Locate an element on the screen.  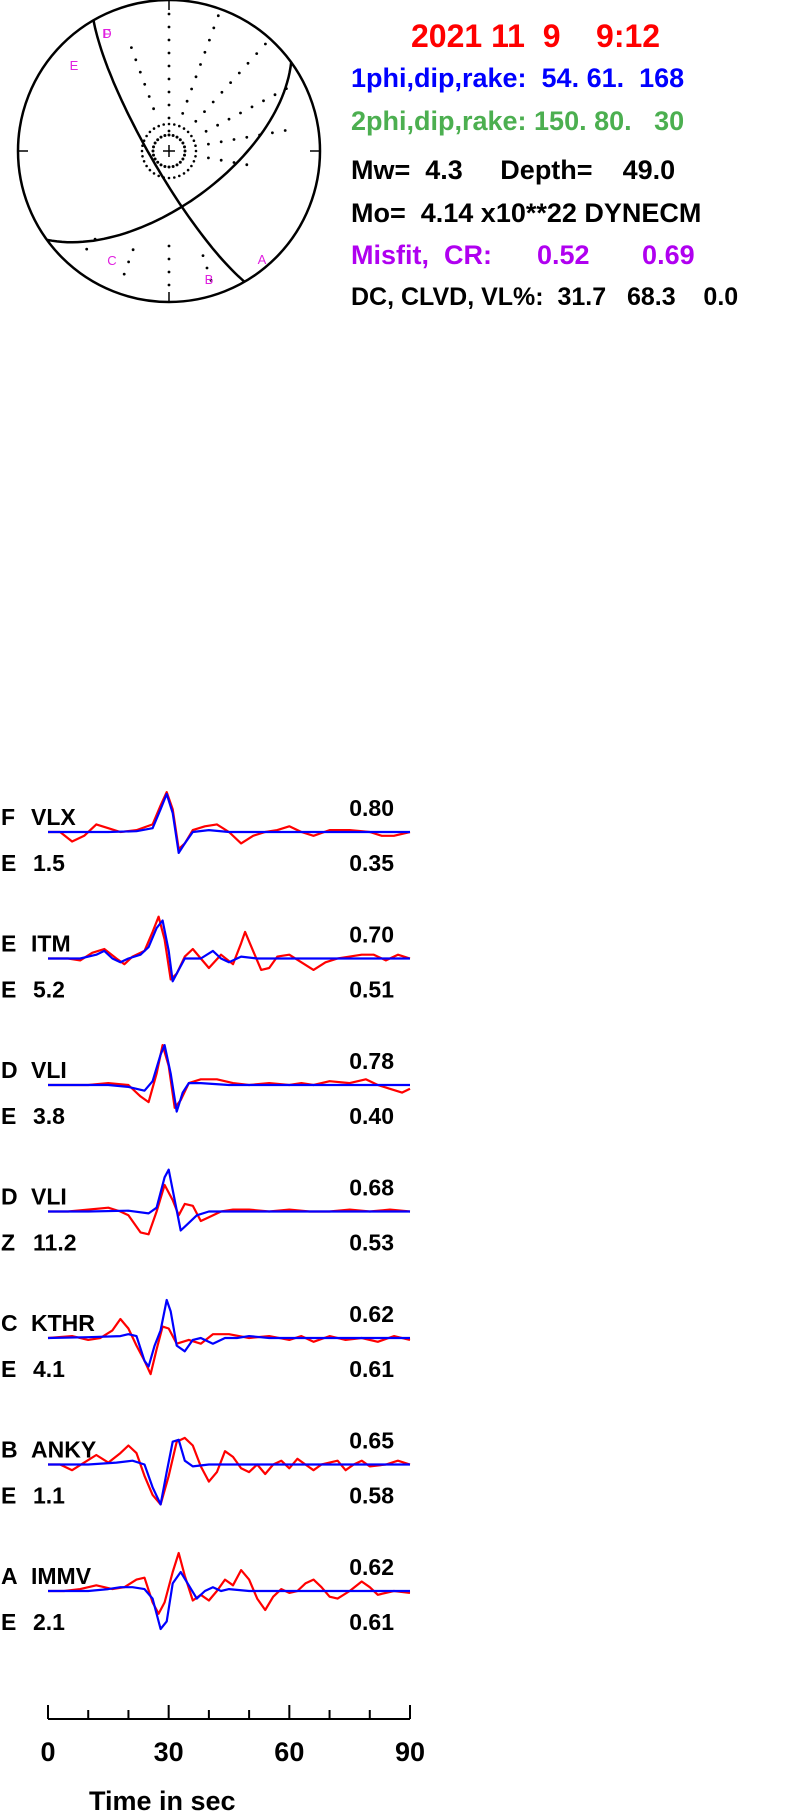
trace-value-top: 0.65 is located at coordinates (371, 1441).